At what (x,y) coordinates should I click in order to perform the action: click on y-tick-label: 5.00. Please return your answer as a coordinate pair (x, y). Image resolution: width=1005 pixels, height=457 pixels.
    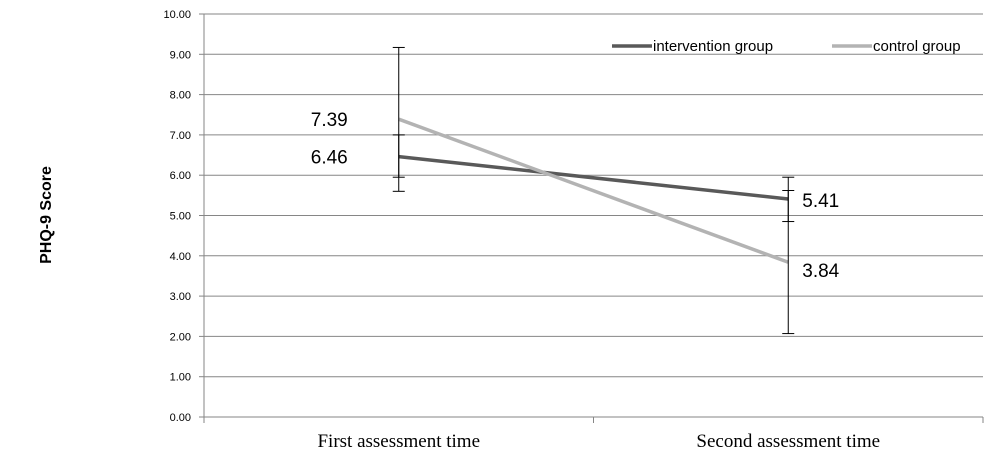
    Looking at the image, I should click on (180, 217).